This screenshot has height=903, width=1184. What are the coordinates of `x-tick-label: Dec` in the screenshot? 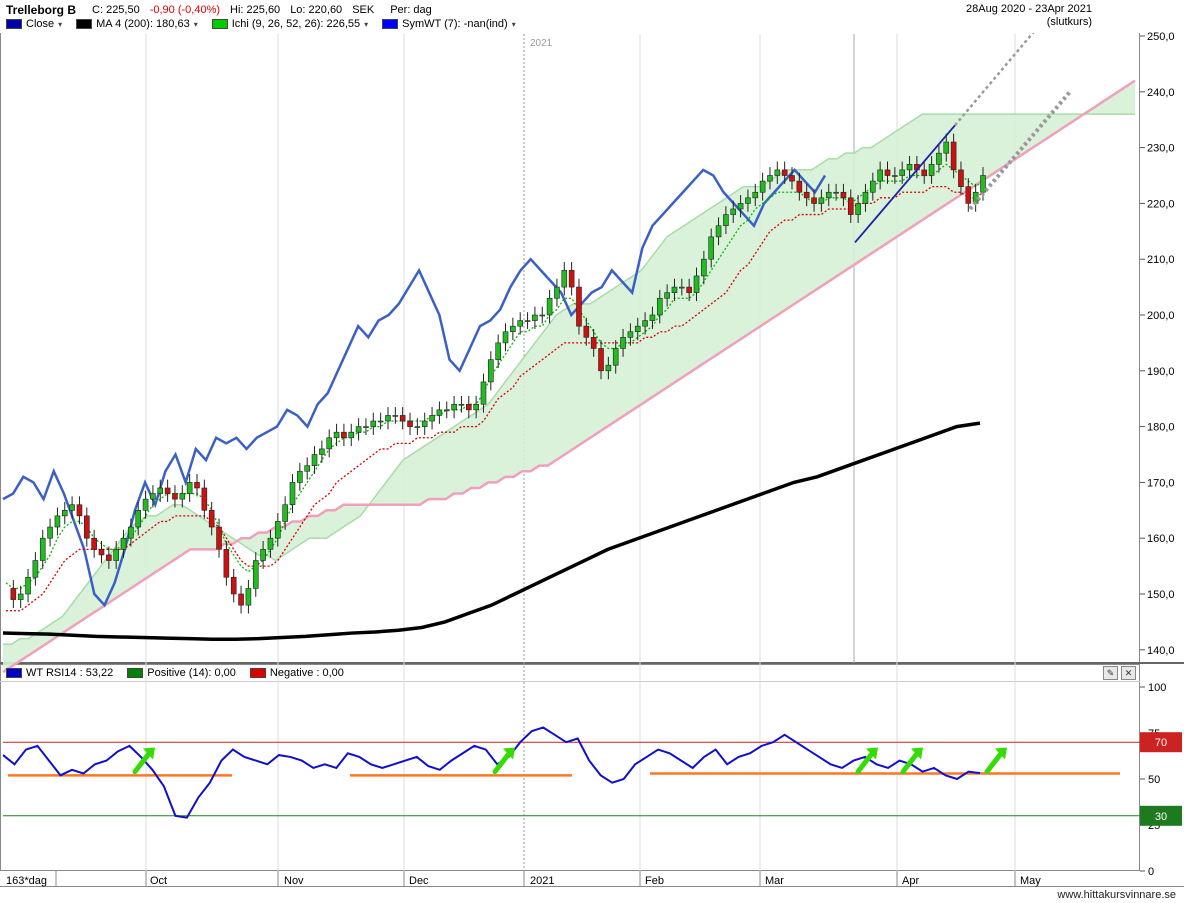 It's located at (419, 881).